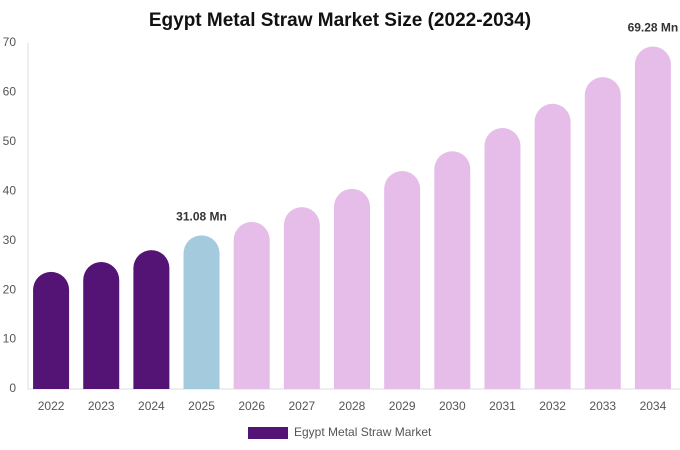 The image size is (680, 450). Describe the element at coordinates (51, 406) in the screenshot. I see `x-tick-label: 2022` at that location.